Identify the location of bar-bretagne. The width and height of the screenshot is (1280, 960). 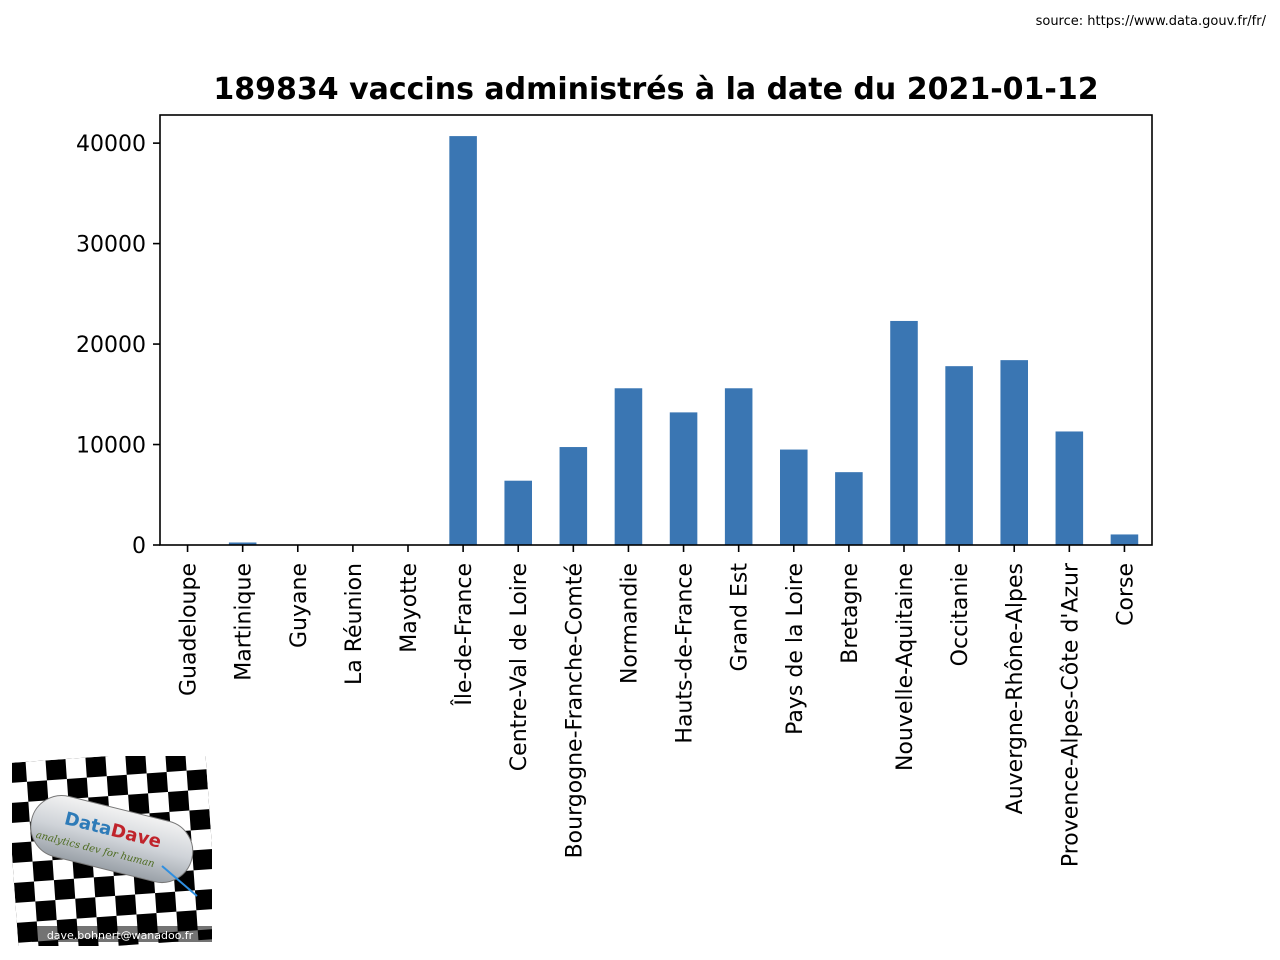
(849, 508).